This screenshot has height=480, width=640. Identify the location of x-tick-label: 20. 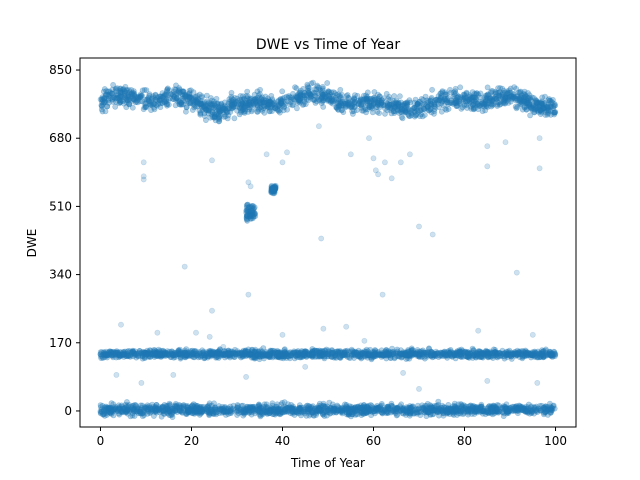
(191, 441).